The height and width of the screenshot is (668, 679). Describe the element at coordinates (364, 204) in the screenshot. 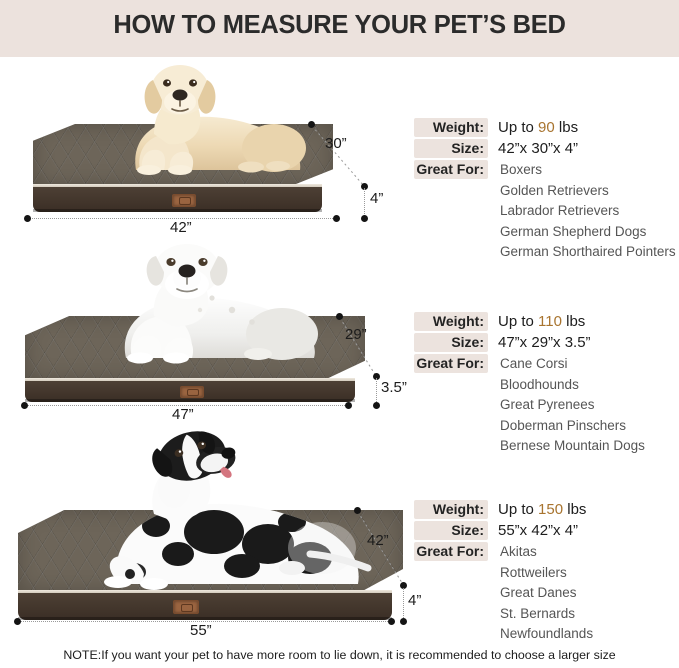

I see `height-dimension-line-large` at that location.